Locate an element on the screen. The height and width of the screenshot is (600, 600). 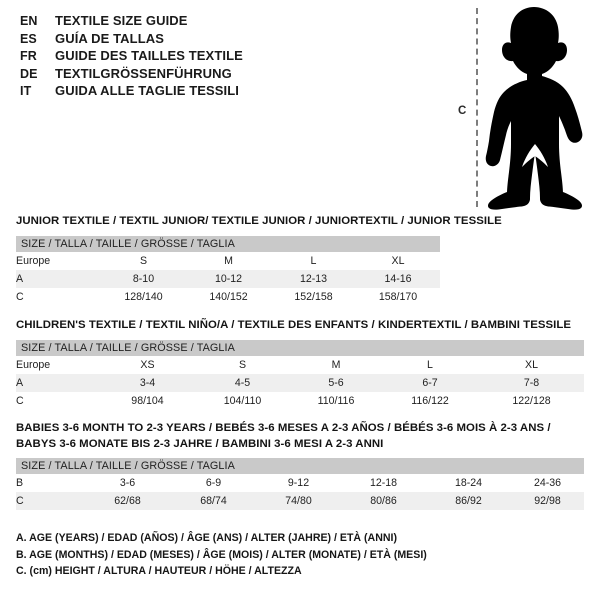
table-row: B 3-6 6-9 9-12 12-18 18-24 24-36 is located at coordinates (300, 483).